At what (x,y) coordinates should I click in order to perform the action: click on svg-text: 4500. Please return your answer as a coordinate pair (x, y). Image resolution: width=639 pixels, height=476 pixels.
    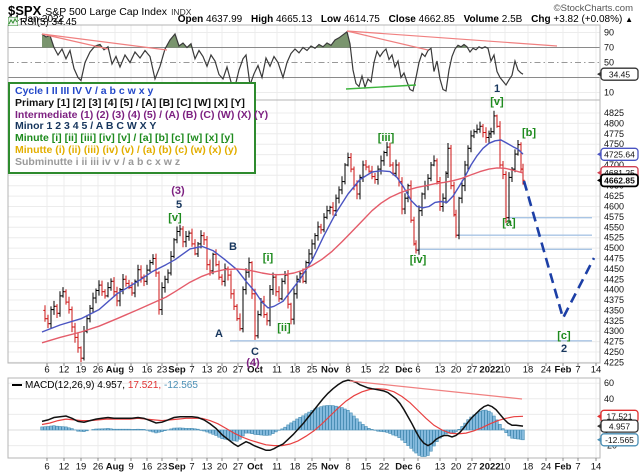
    Looking at the image, I should click on (614, 248).